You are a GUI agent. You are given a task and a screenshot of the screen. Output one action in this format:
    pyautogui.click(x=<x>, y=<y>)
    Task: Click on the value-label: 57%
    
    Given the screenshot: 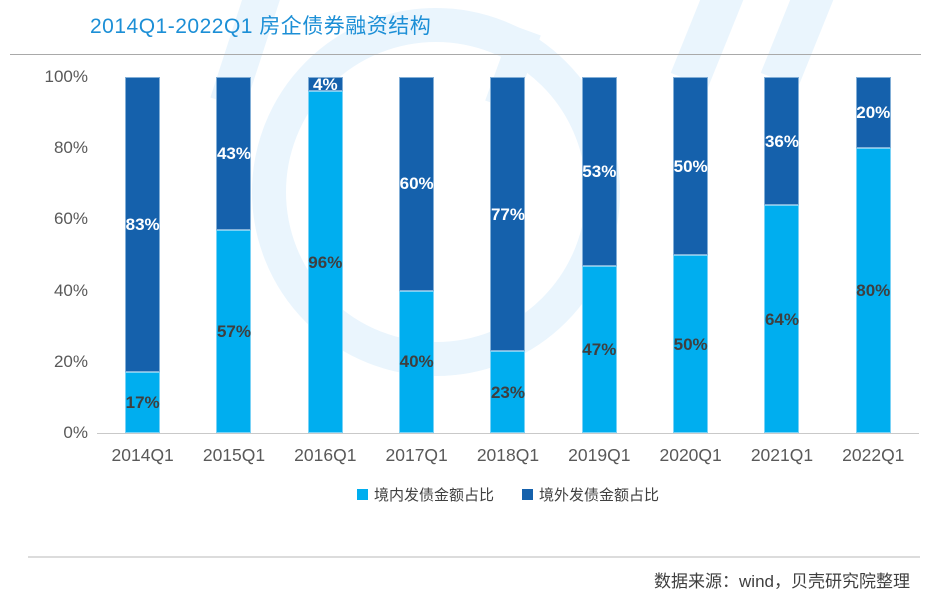 What is the action you would take?
    pyautogui.click(x=233, y=332)
    